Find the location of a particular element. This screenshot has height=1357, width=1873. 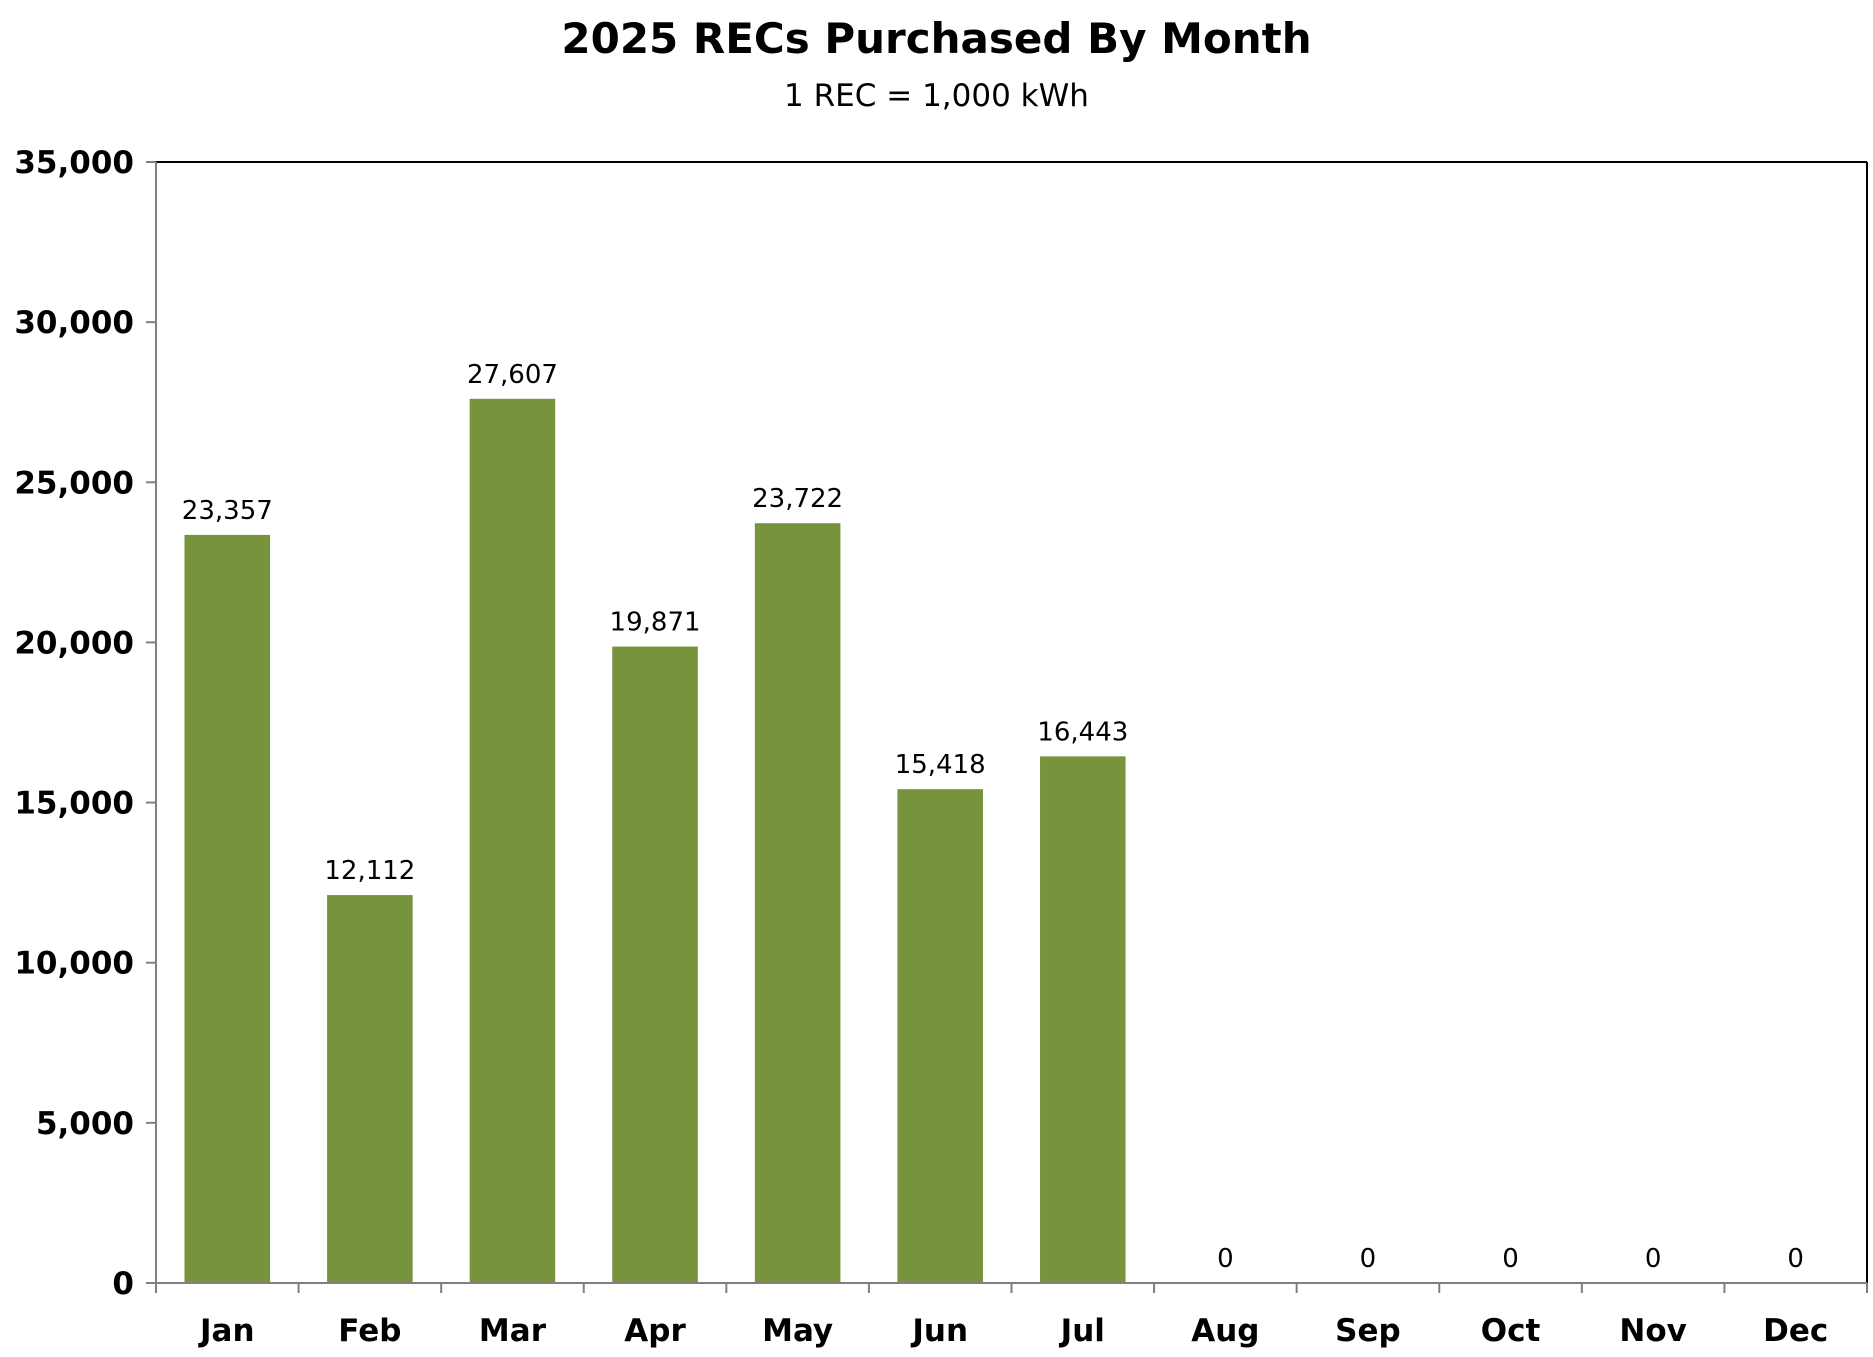

chart-subtitle: 1 REC = 1,000 kWh is located at coordinates (936, 96).